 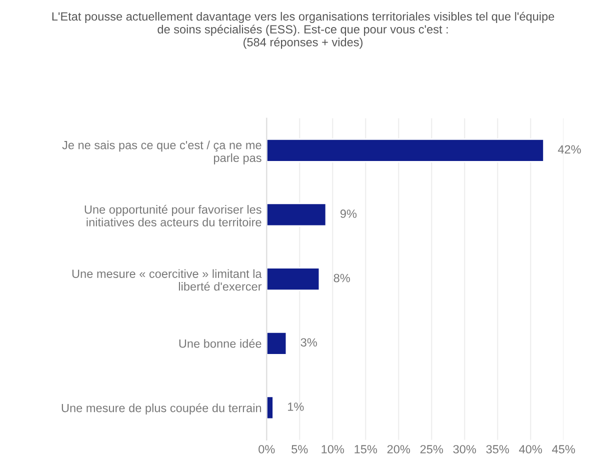 What do you see at coordinates (348, 214) in the screenshot?
I see `data-label: 9%` at bounding box center [348, 214].